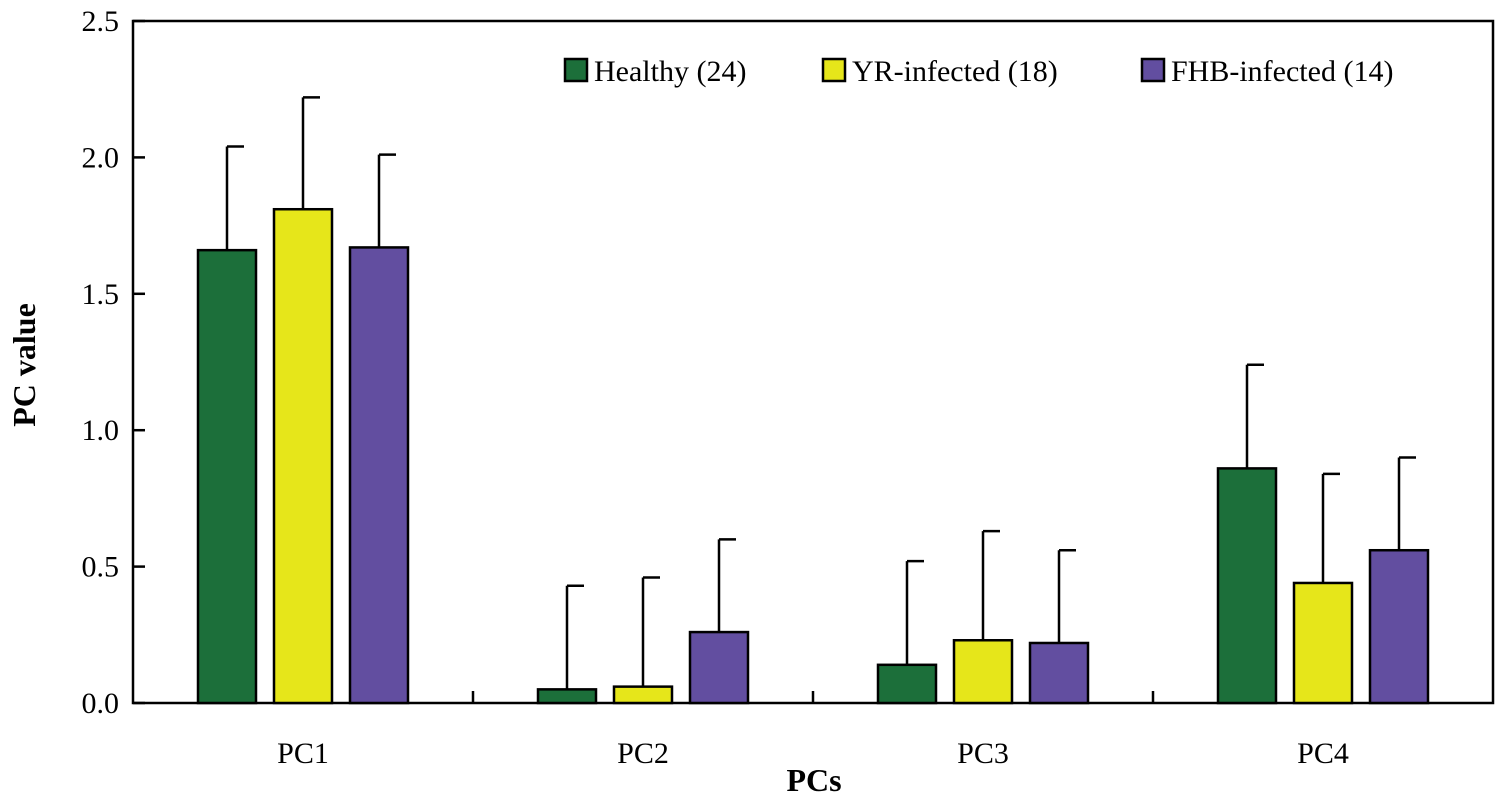 This screenshot has width=1500, height=801. What do you see at coordinates (1282, 71) in the screenshot?
I see `legend-label: FHB-infected (14)` at bounding box center [1282, 71].